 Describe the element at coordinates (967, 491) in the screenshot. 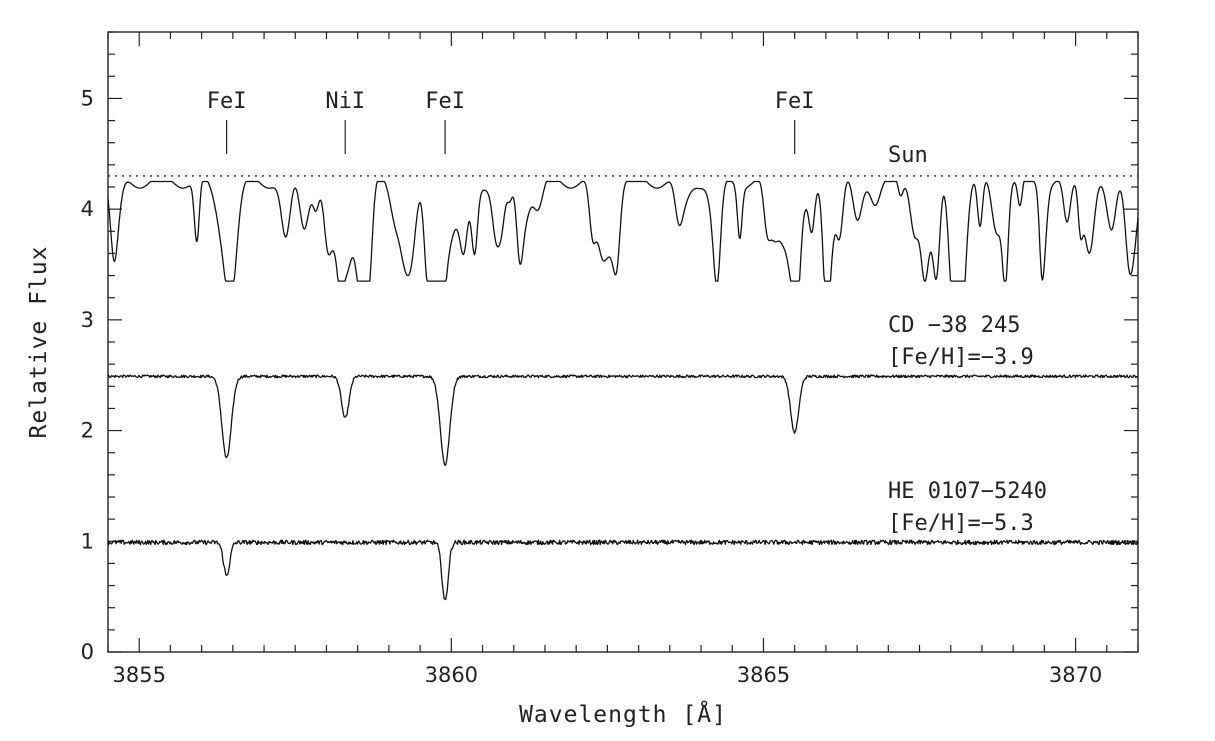

I see `series-label: HE 0107−5240` at that location.